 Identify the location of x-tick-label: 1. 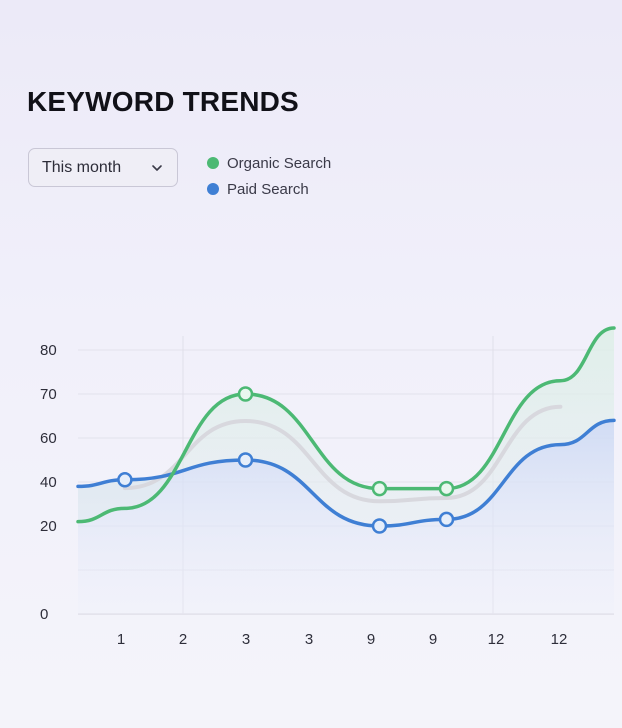
(121, 639).